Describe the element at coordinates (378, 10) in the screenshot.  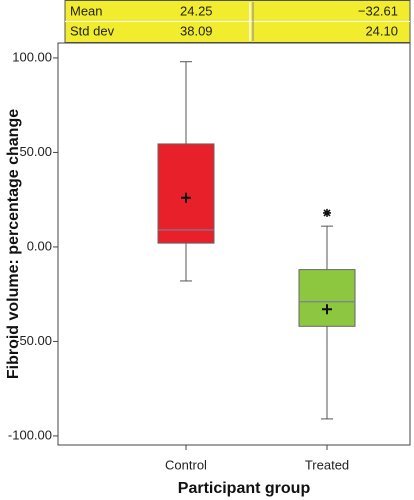
I see `table-cell: −32.61` at that location.